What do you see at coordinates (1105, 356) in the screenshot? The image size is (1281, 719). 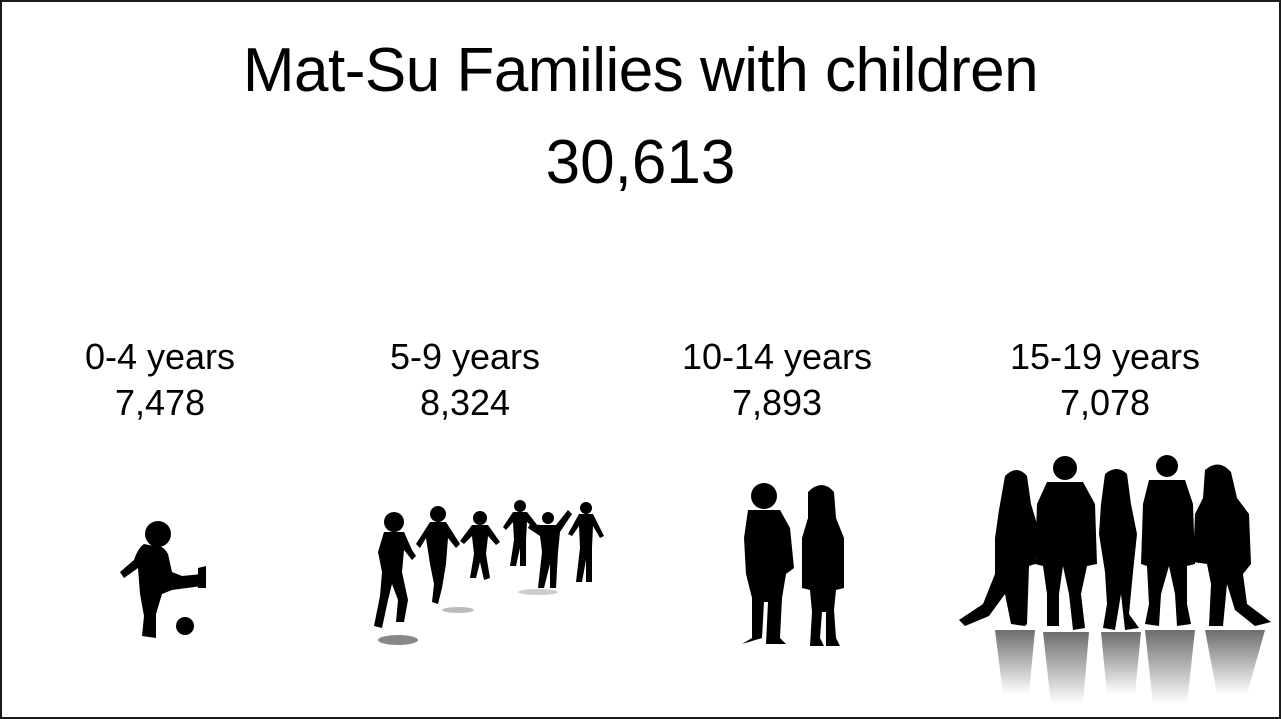 I see `age-group-label: 15-19 years` at bounding box center [1105, 356].